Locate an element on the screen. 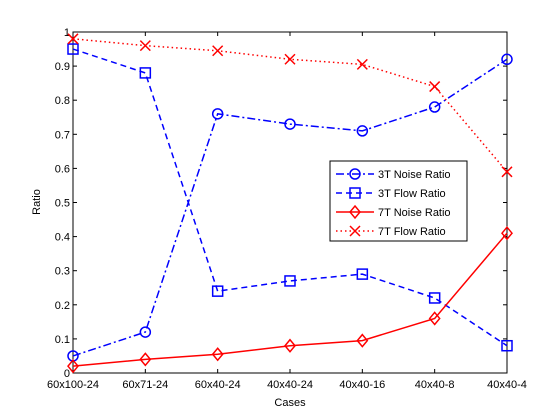  legend-label: 7T Noise Ratio is located at coordinates (414, 213).